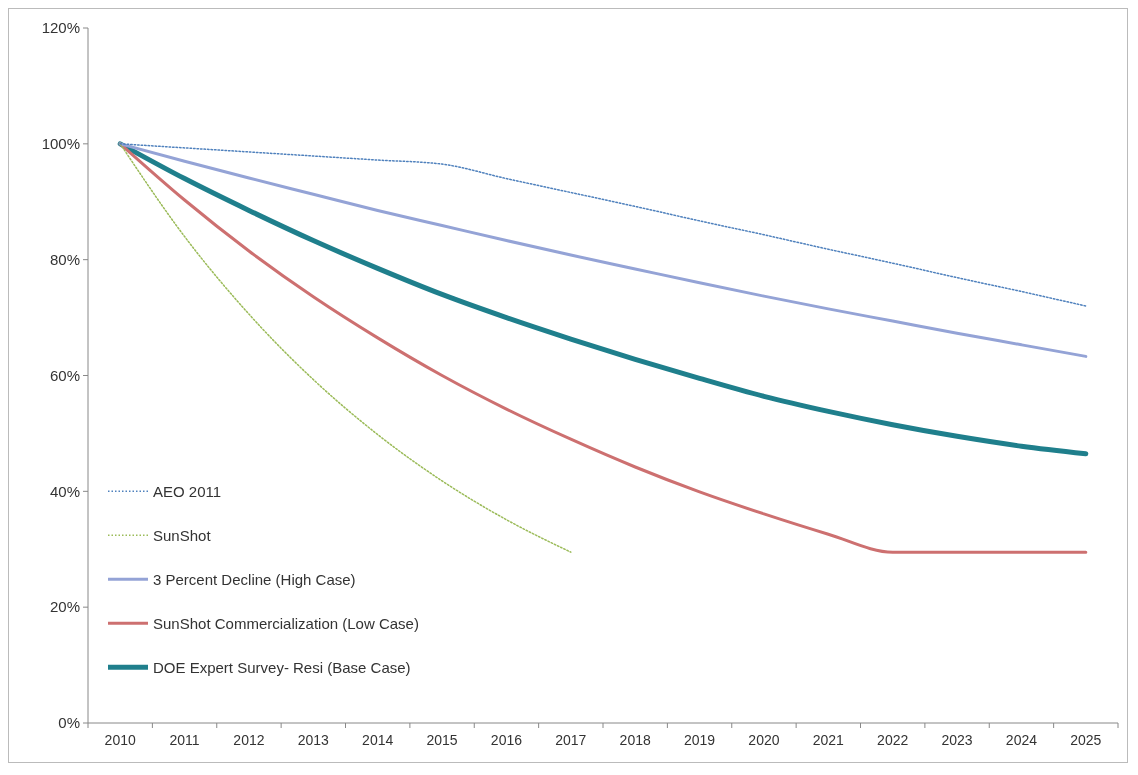 Image resolution: width=1138 pixels, height=775 pixels. Describe the element at coordinates (378, 740) in the screenshot. I see `x-tick-label: 2014` at that location.